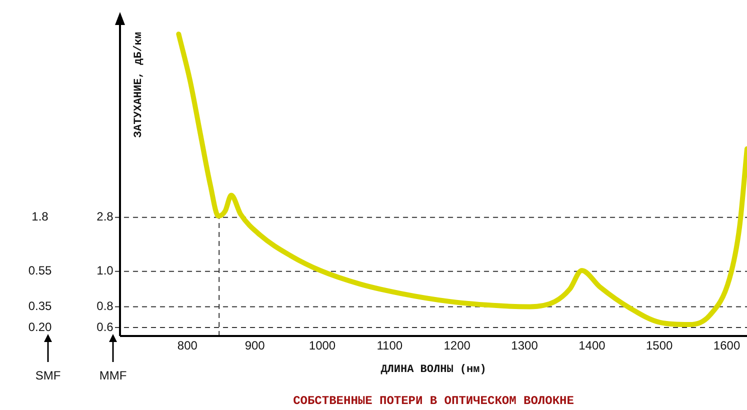 Image resolution: width=747 pixels, height=410 pixels. Describe the element at coordinates (40, 271) in the screenshot. I see `text: 0.55` at that location.